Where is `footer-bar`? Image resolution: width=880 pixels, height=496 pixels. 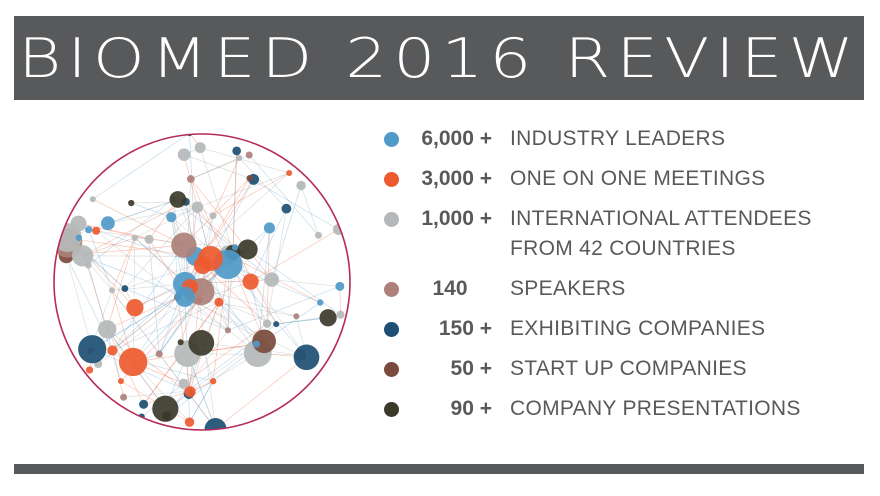
footer-bar is located at coordinates (439, 469).